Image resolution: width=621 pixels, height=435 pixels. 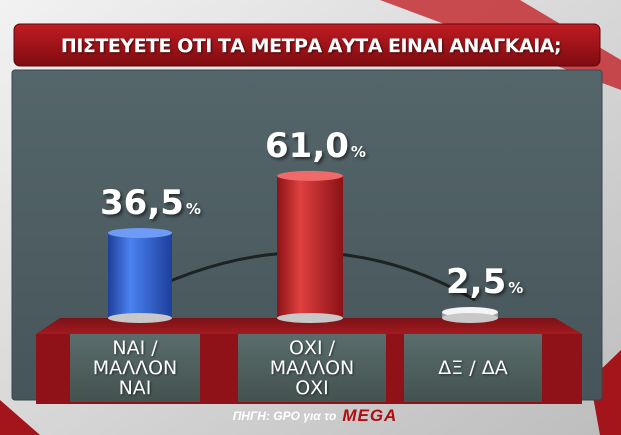 I want to click on category-label-1: ΝΑΙ / ΜΑΛΛΟΝ ΝΑΙ, so click(x=135, y=368).